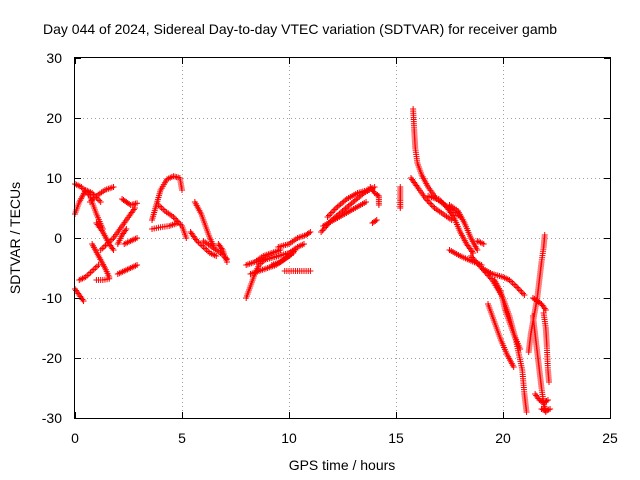 The image size is (640, 480). I want to click on y-axis-label: SDTVAR / TECUs, so click(15, 238).